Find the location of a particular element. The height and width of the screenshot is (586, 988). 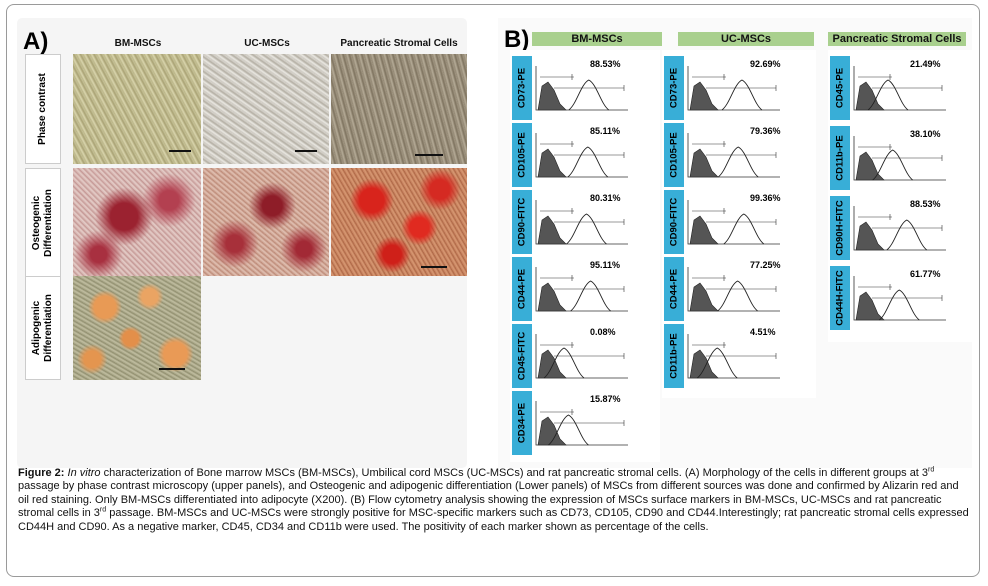

fc-marker-label: CD45-FITC is located at coordinates (522, 356).